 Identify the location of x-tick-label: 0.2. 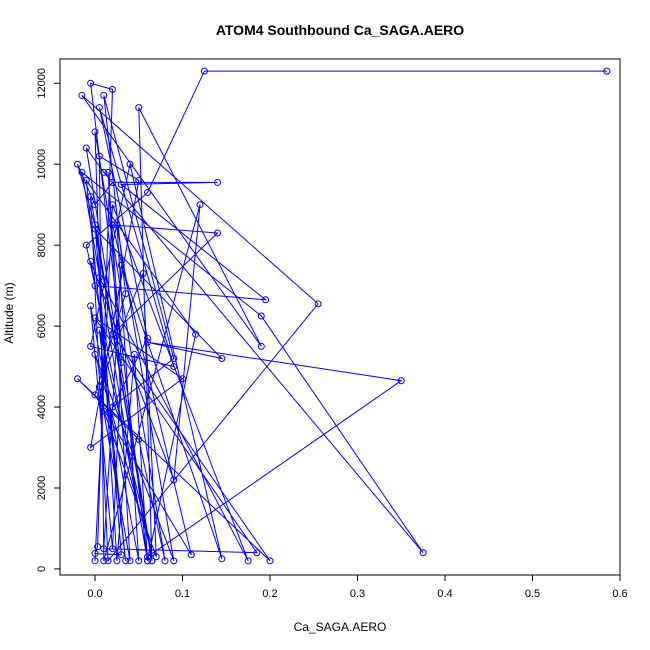
(269, 594).